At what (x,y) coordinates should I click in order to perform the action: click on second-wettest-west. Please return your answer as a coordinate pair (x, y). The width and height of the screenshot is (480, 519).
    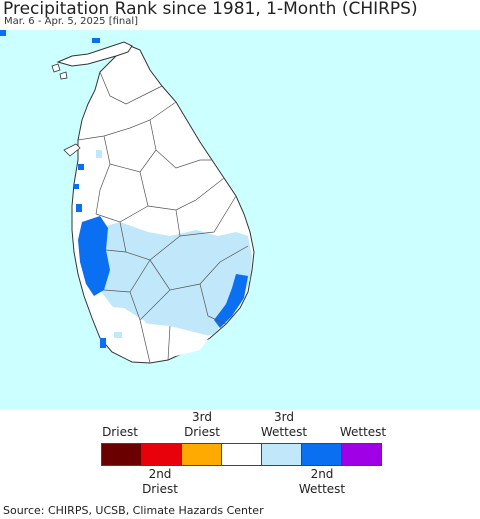
    Looking at the image, I should click on (94, 256).